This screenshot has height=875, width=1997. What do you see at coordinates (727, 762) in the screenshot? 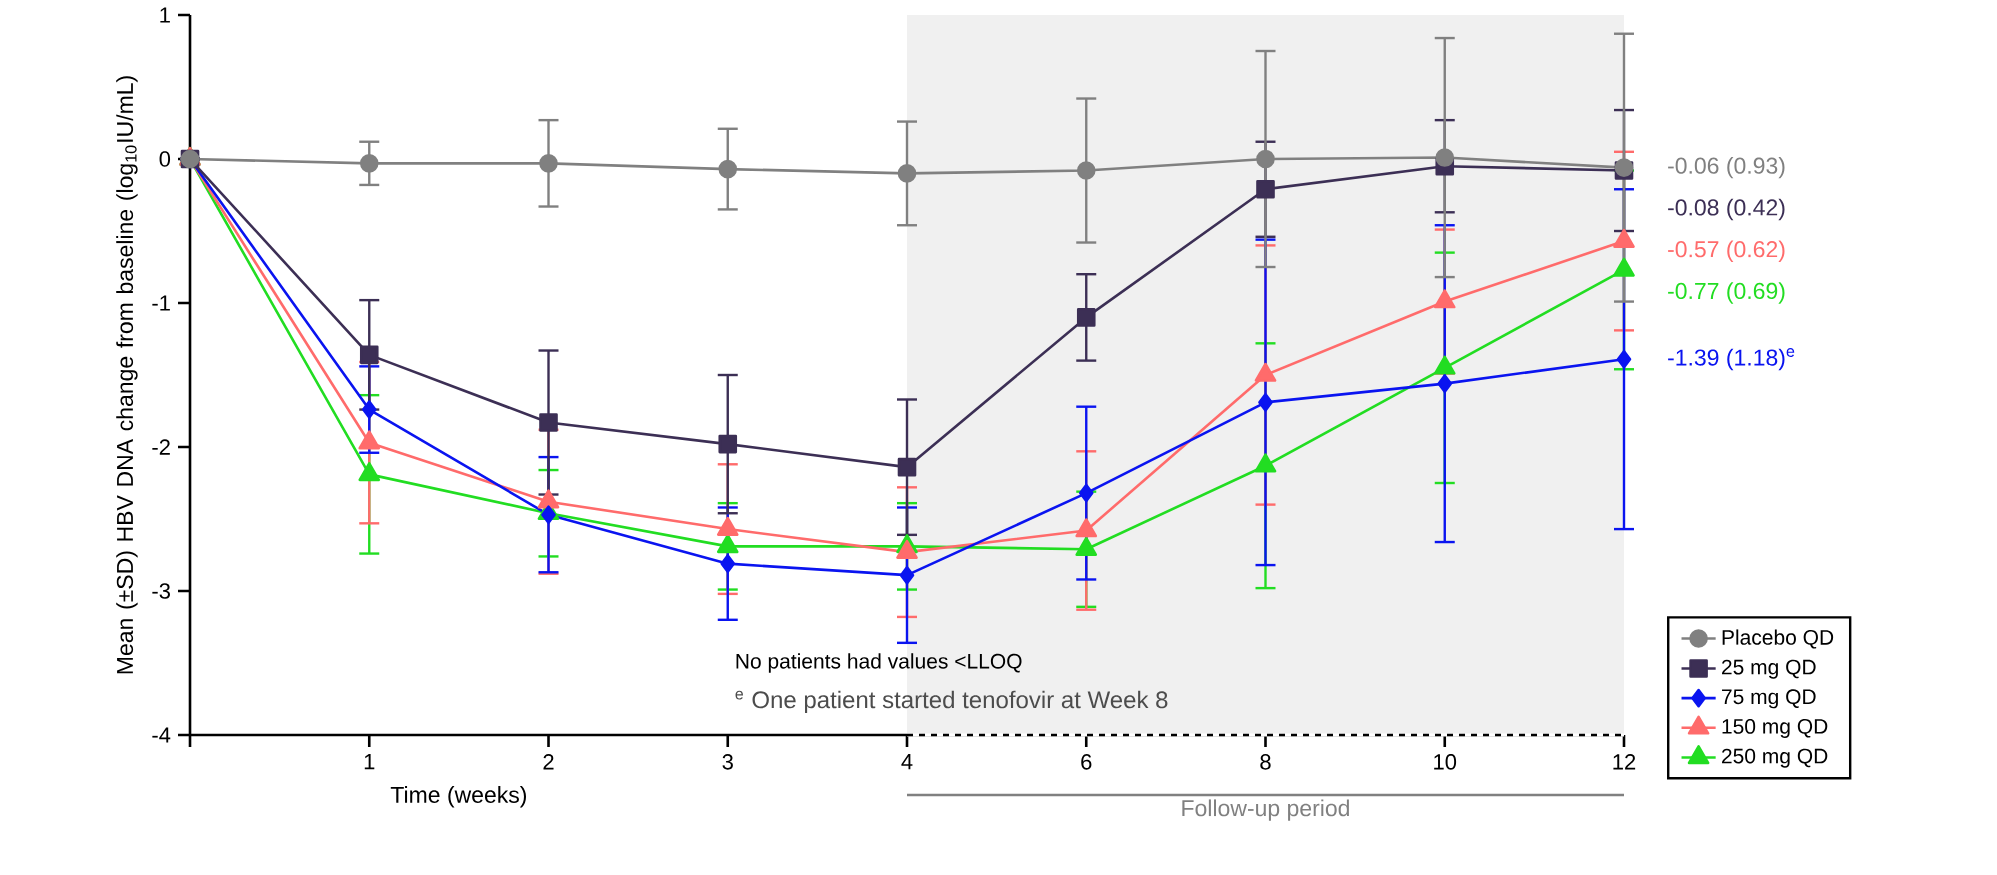
I see `x-tick-label: 3` at bounding box center [727, 762].